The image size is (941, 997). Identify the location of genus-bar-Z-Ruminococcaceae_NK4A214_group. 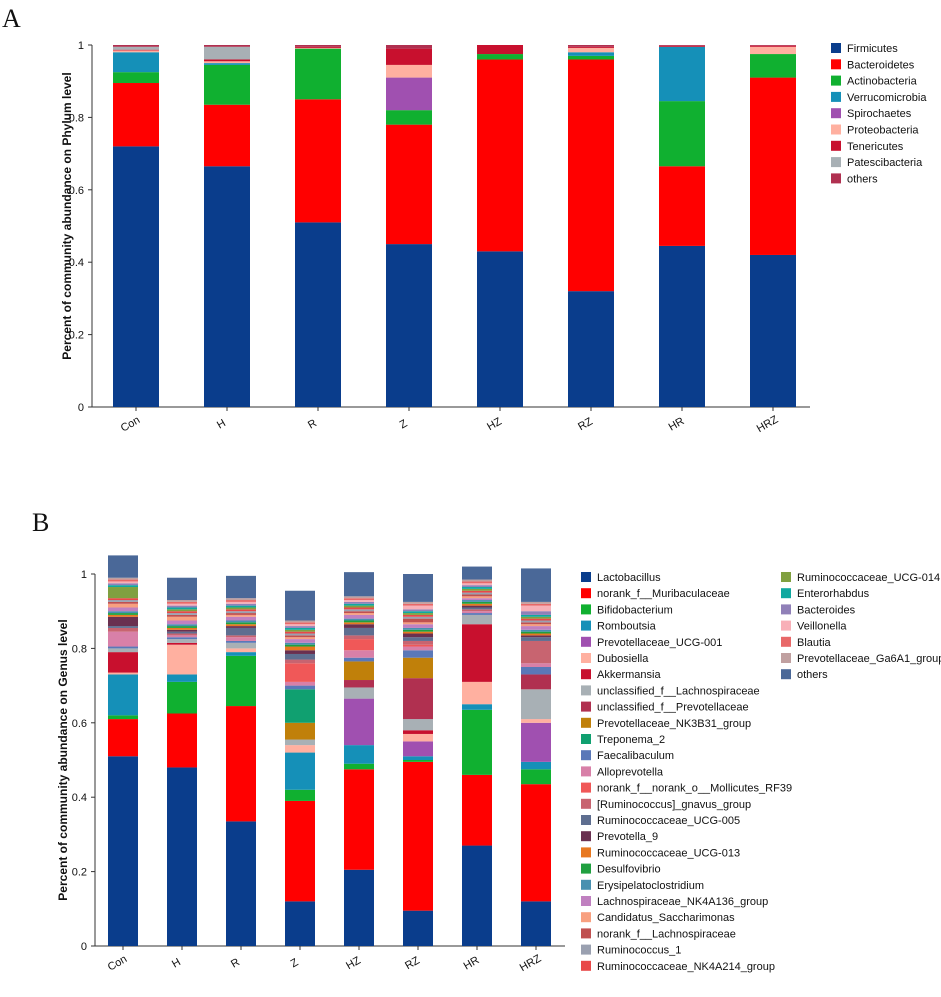
(300, 632).